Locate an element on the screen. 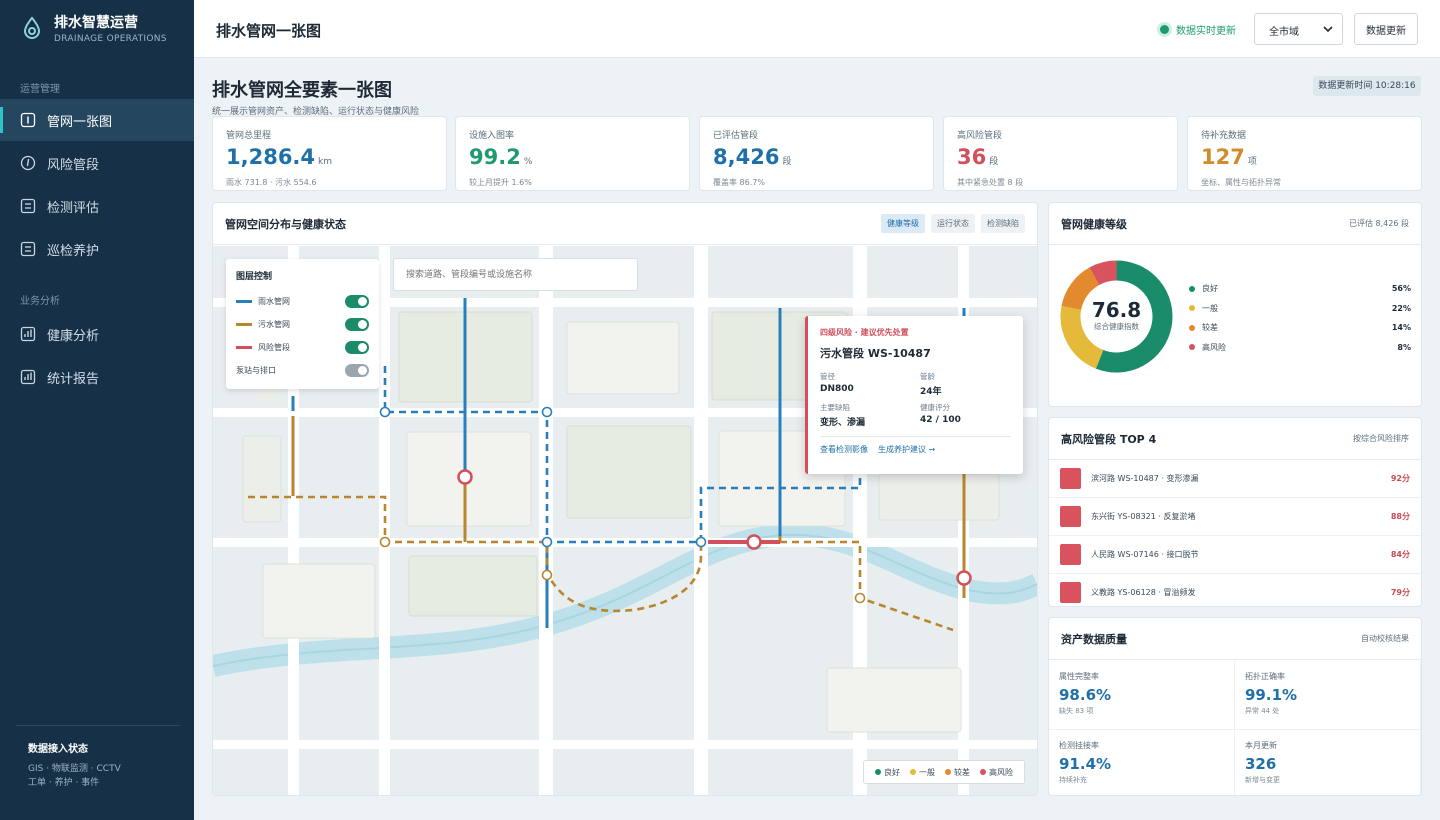 Image resolution: width=1440 pixels, height=820 pixels. popup-attr: 健康评分 42 / 100 is located at coordinates (965, 415).